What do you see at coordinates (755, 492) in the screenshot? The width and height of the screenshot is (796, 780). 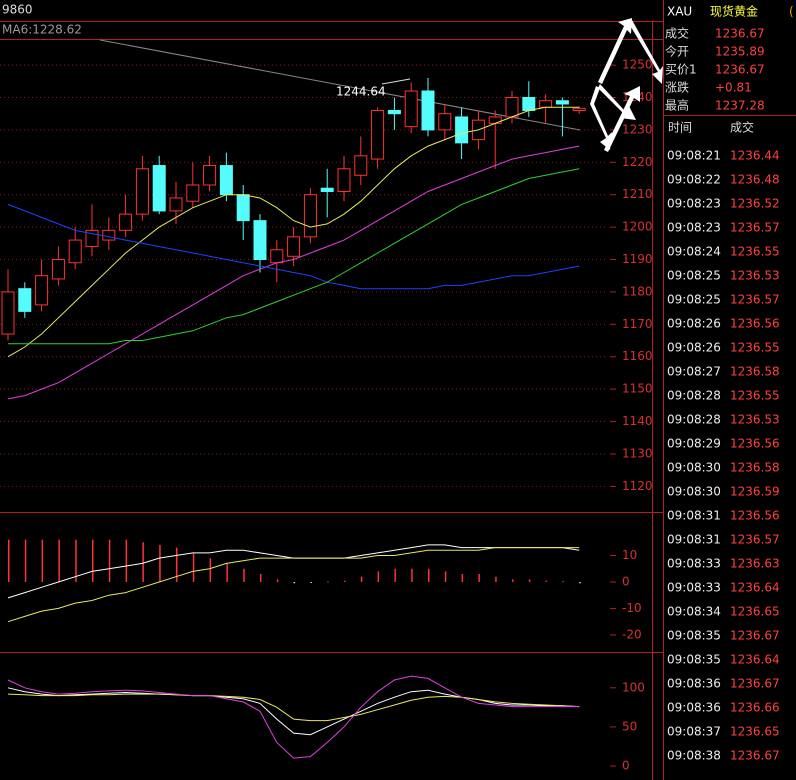 I see `trade-price: 1236.59` at bounding box center [755, 492].